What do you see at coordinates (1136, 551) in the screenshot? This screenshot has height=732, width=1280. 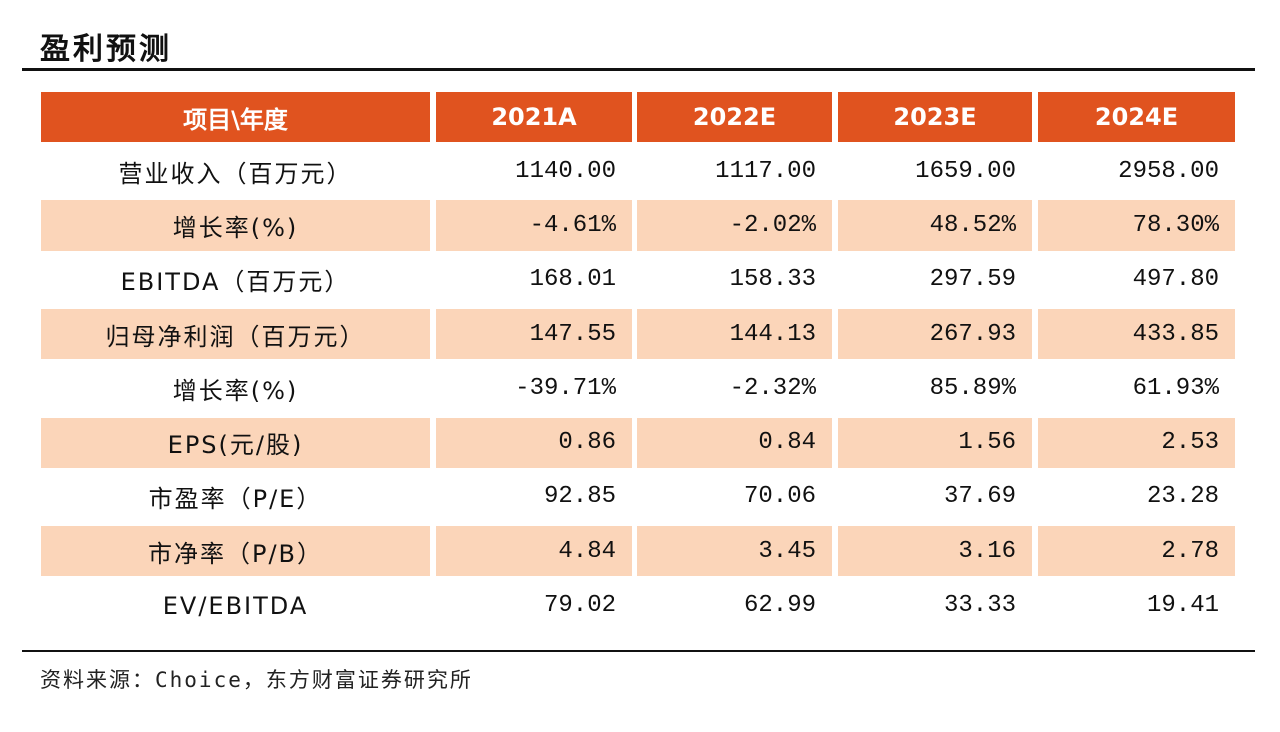 I see `cell-value: 2.78` at bounding box center [1136, 551].